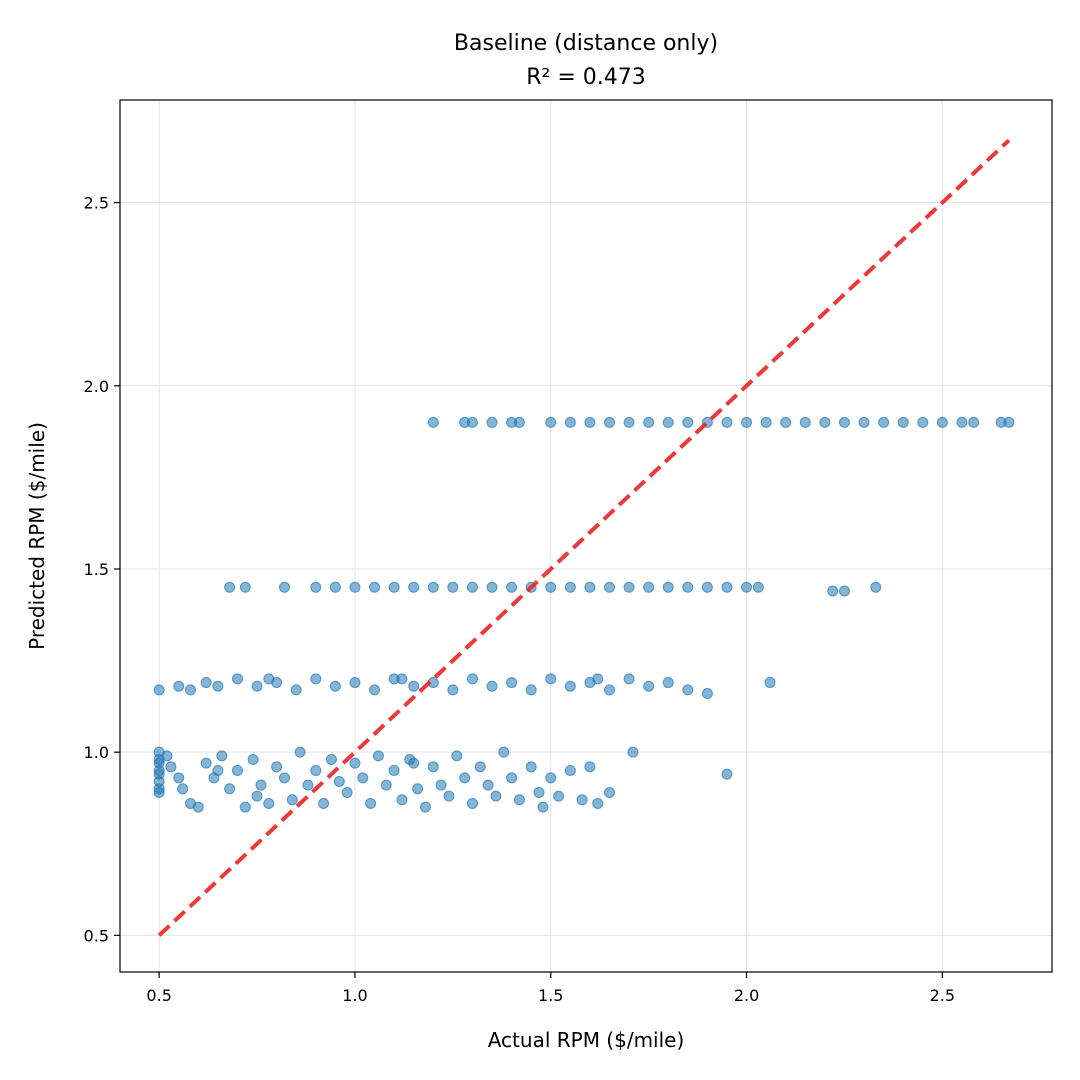  What do you see at coordinates (96, 569) in the screenshot?
I see `y-tick-label: 1.5` at bounding box center [96, 569].